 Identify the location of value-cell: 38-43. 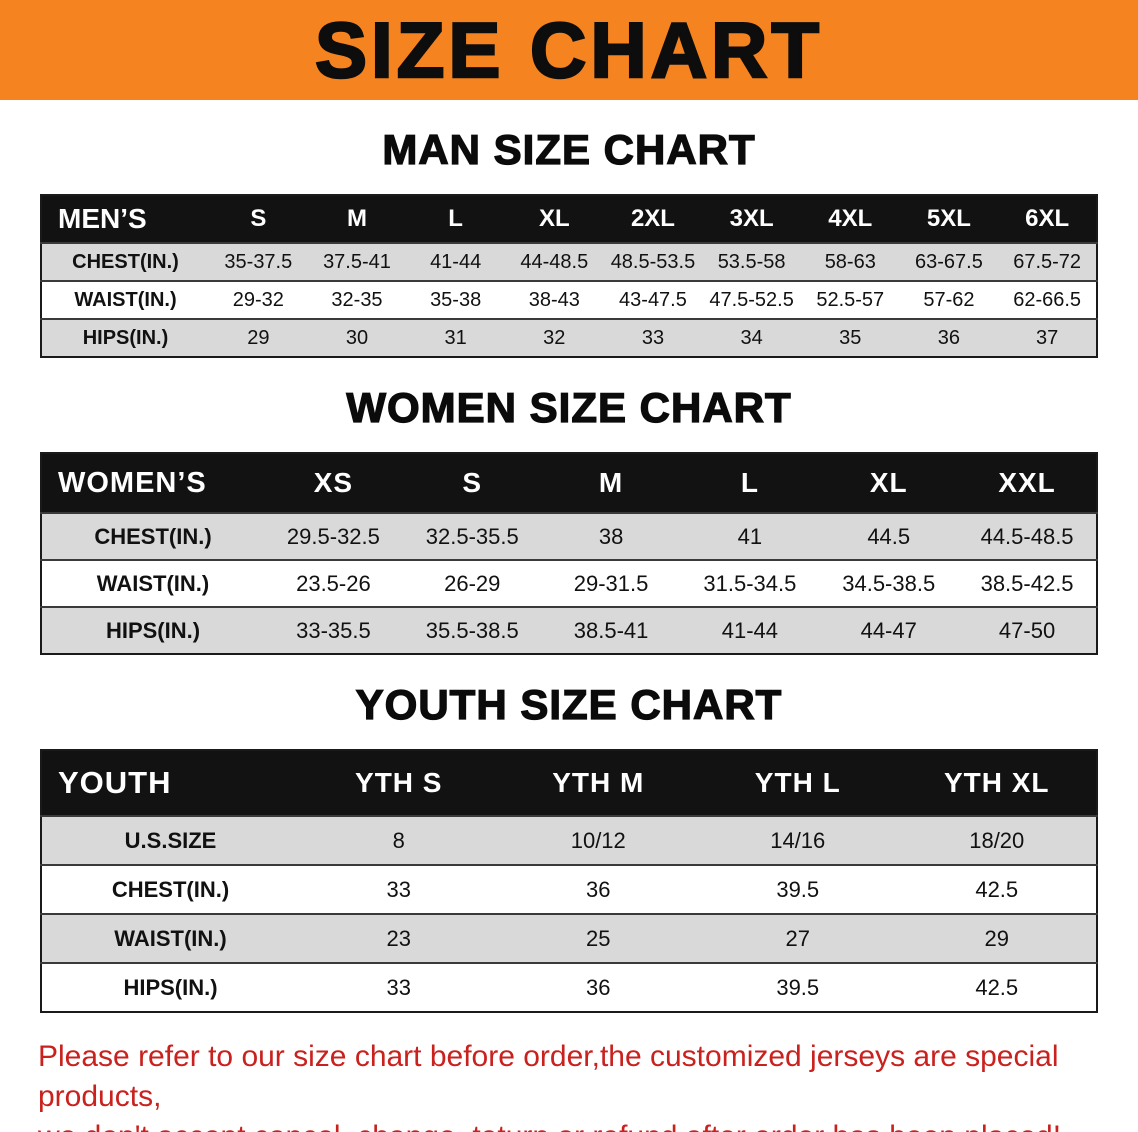
(554, 299).